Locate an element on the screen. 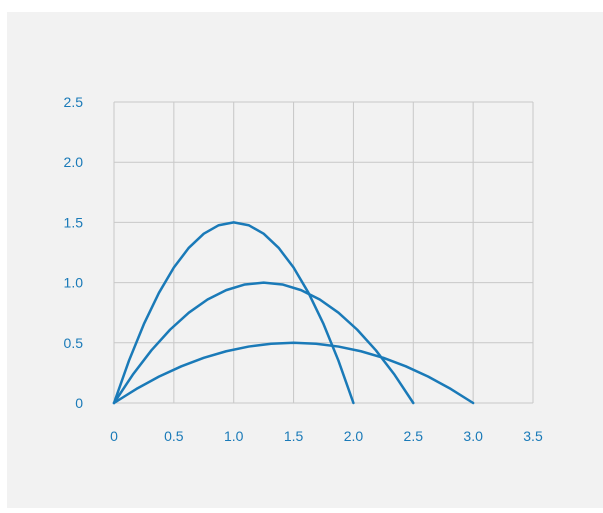 The width and height of the screenshot is (603, 513). y-tick-label: 2.0 is located at coordinates (74, 162).